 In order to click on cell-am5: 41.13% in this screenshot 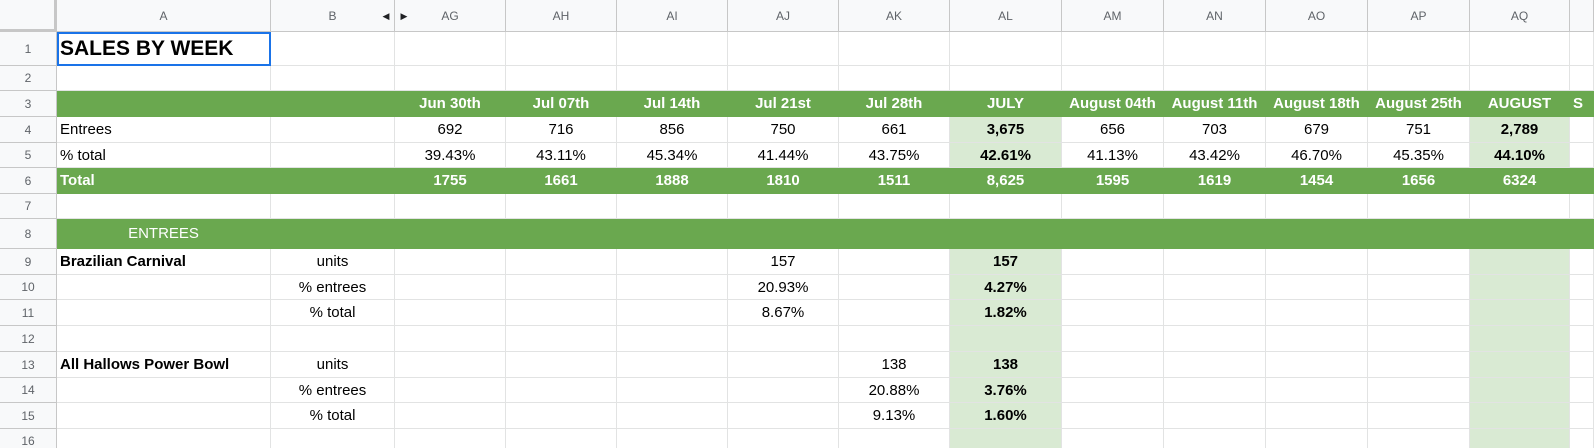, I will do `click(1113, 155)`.